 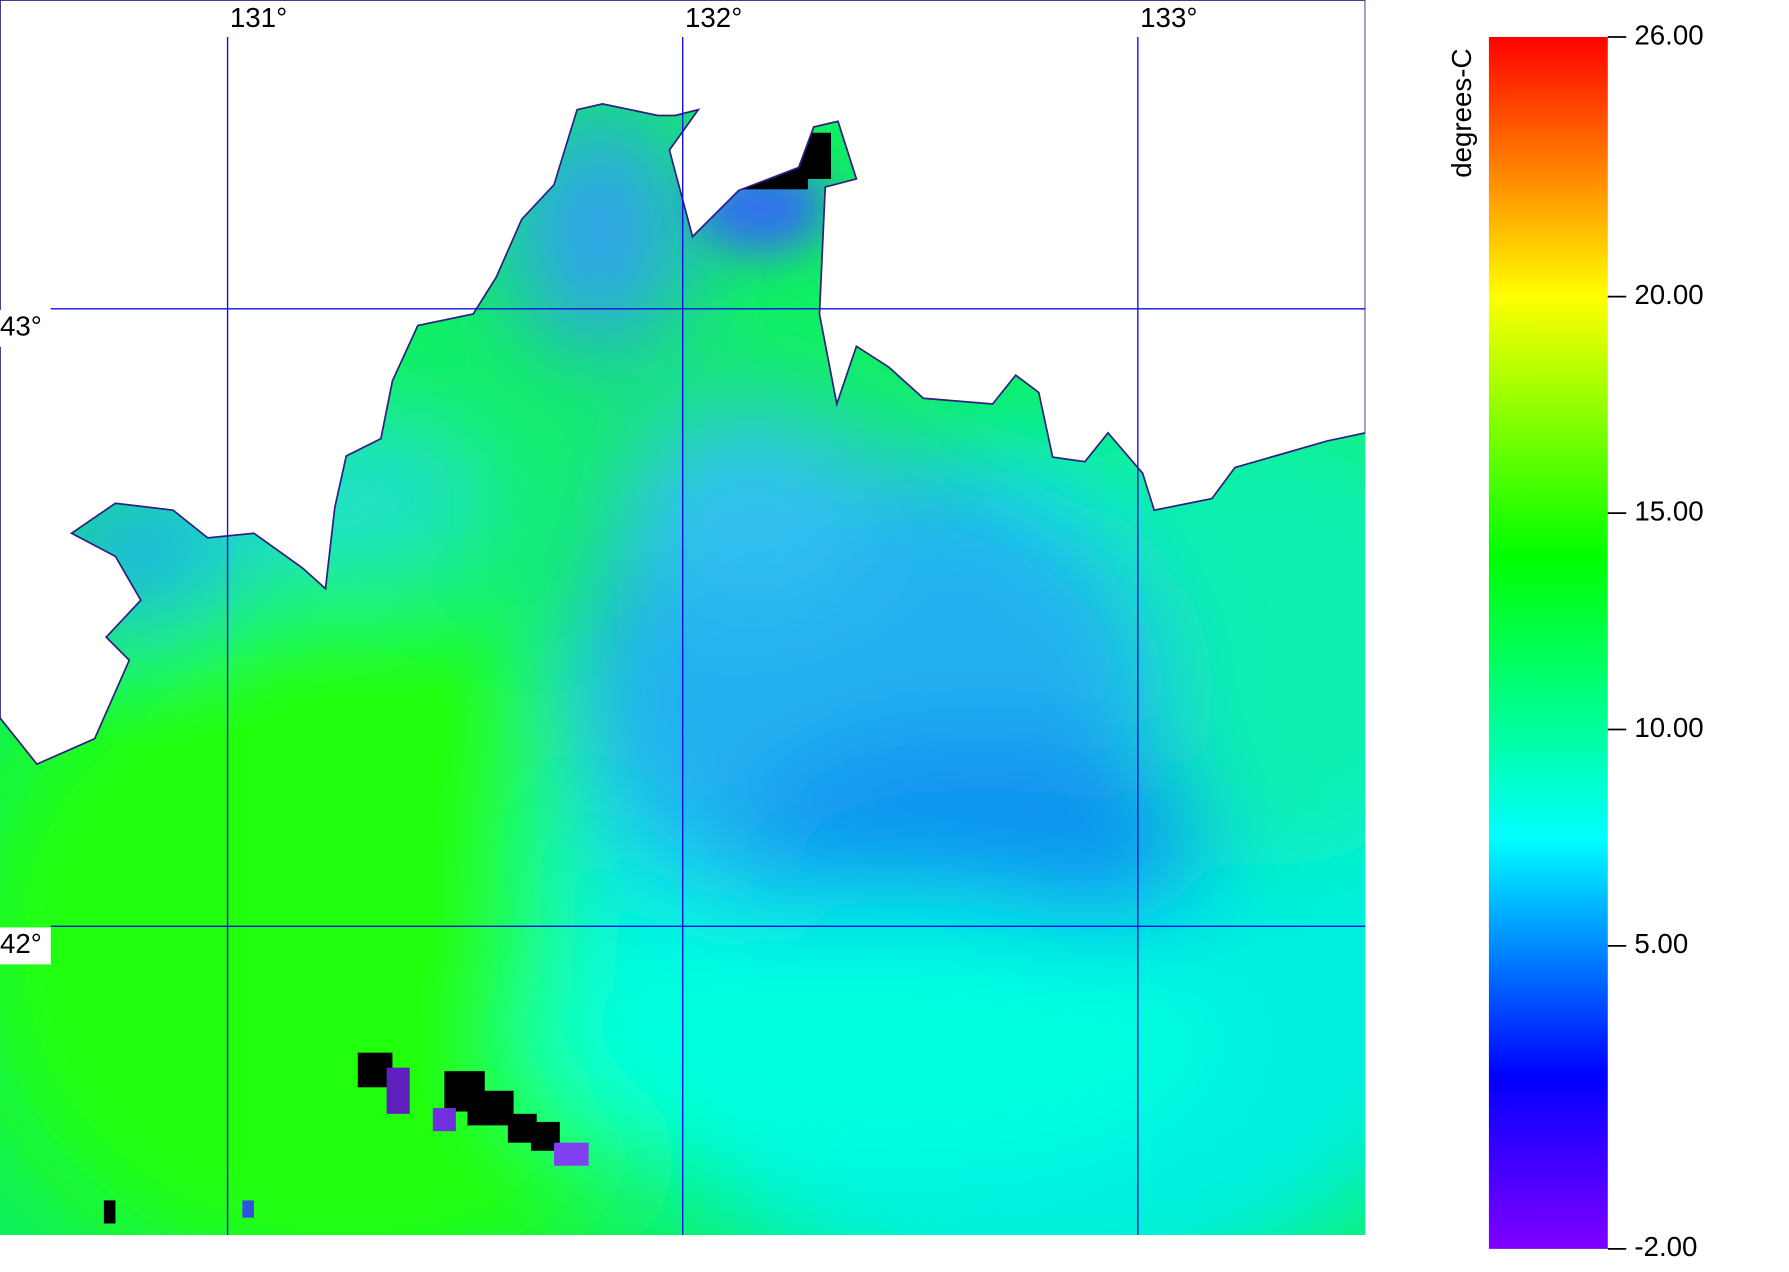 What do you see at coordinates (1168, 17) in the screenshot?
I see `longitude-label: 133°` at bounding box center [1168, 17].